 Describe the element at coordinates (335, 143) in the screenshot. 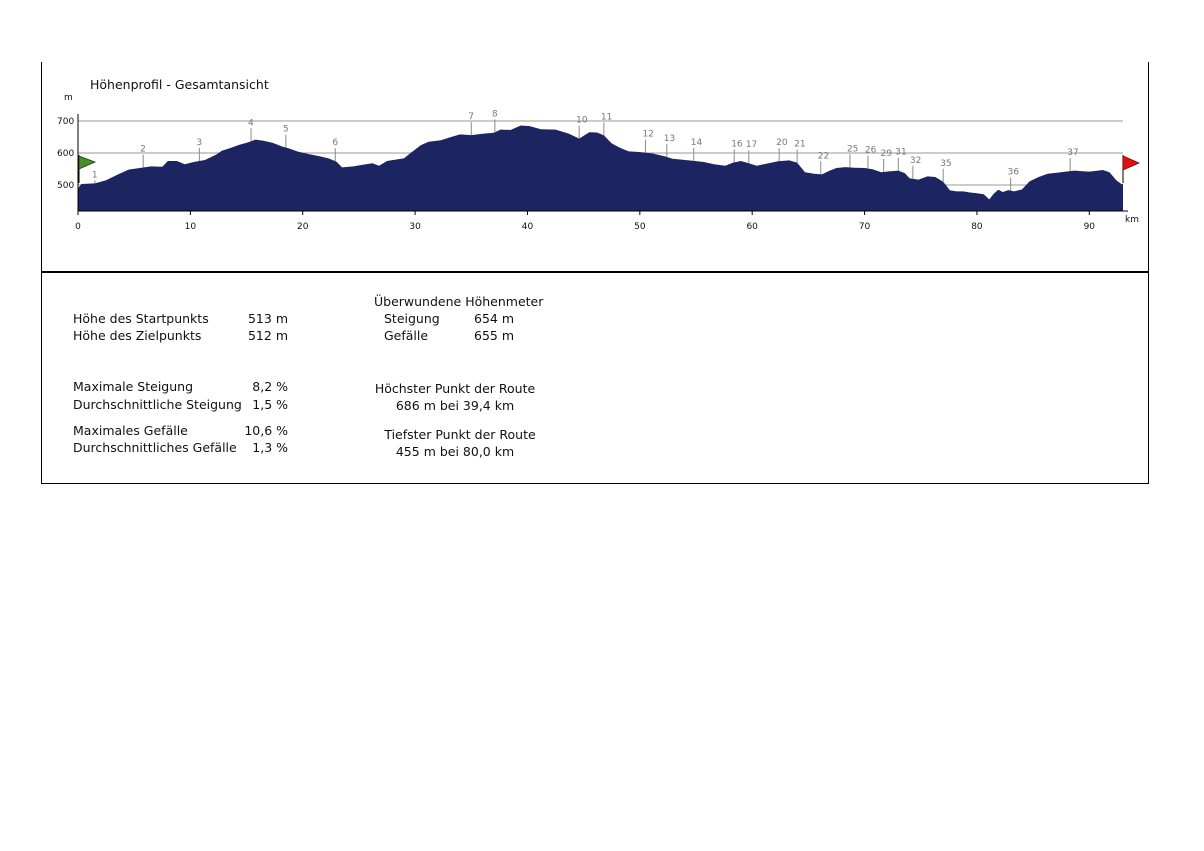

I see `waypoint-label: 6` at that location.